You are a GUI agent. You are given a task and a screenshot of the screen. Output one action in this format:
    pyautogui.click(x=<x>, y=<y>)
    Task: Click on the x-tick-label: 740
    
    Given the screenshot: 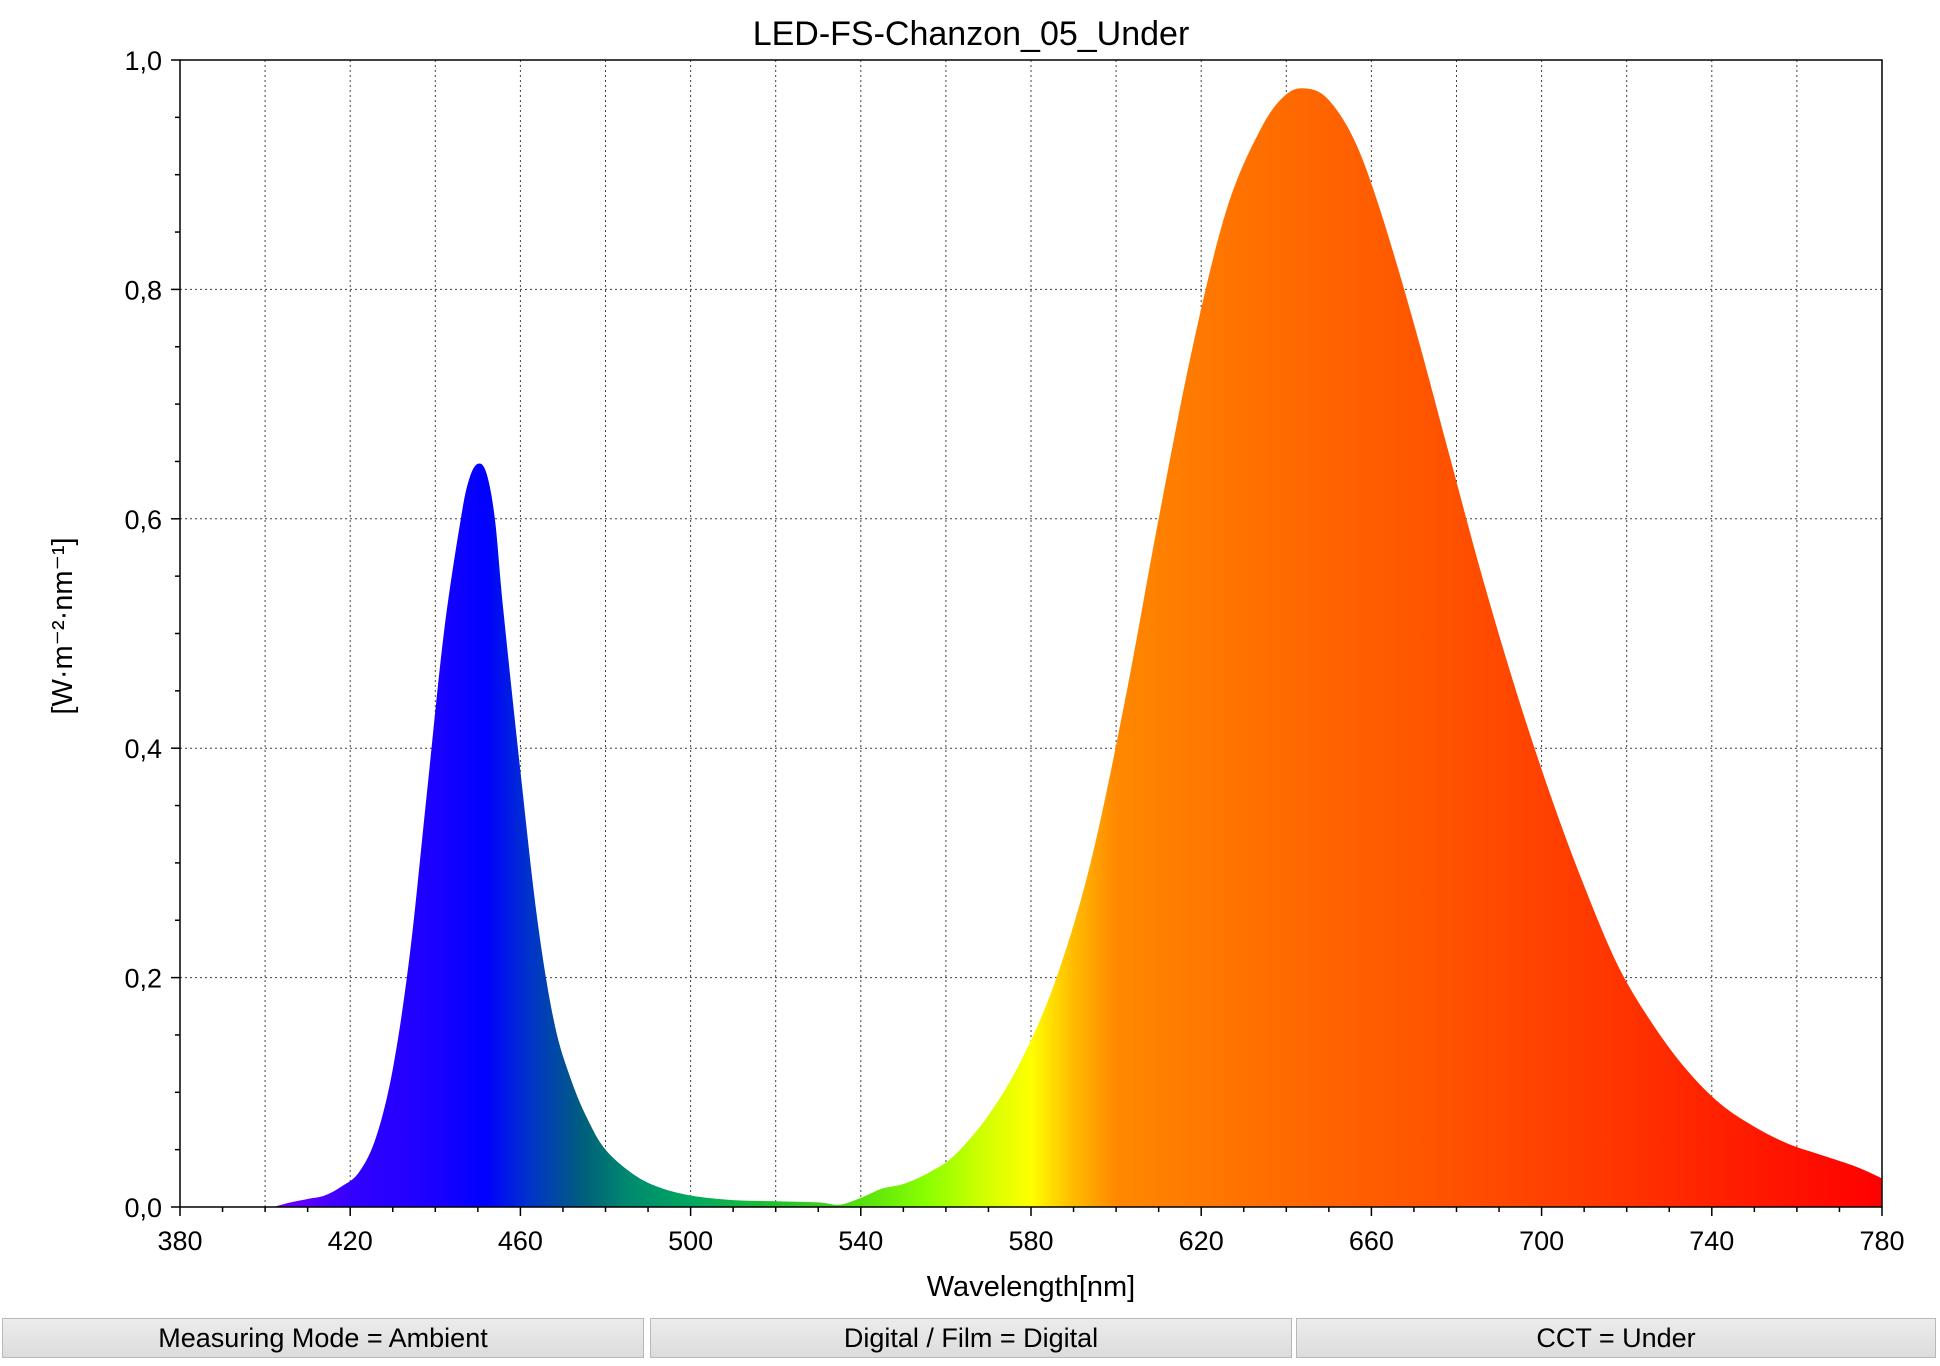 What is the action you would take?
    pyautogui.click(x=1711, y=1241)
    